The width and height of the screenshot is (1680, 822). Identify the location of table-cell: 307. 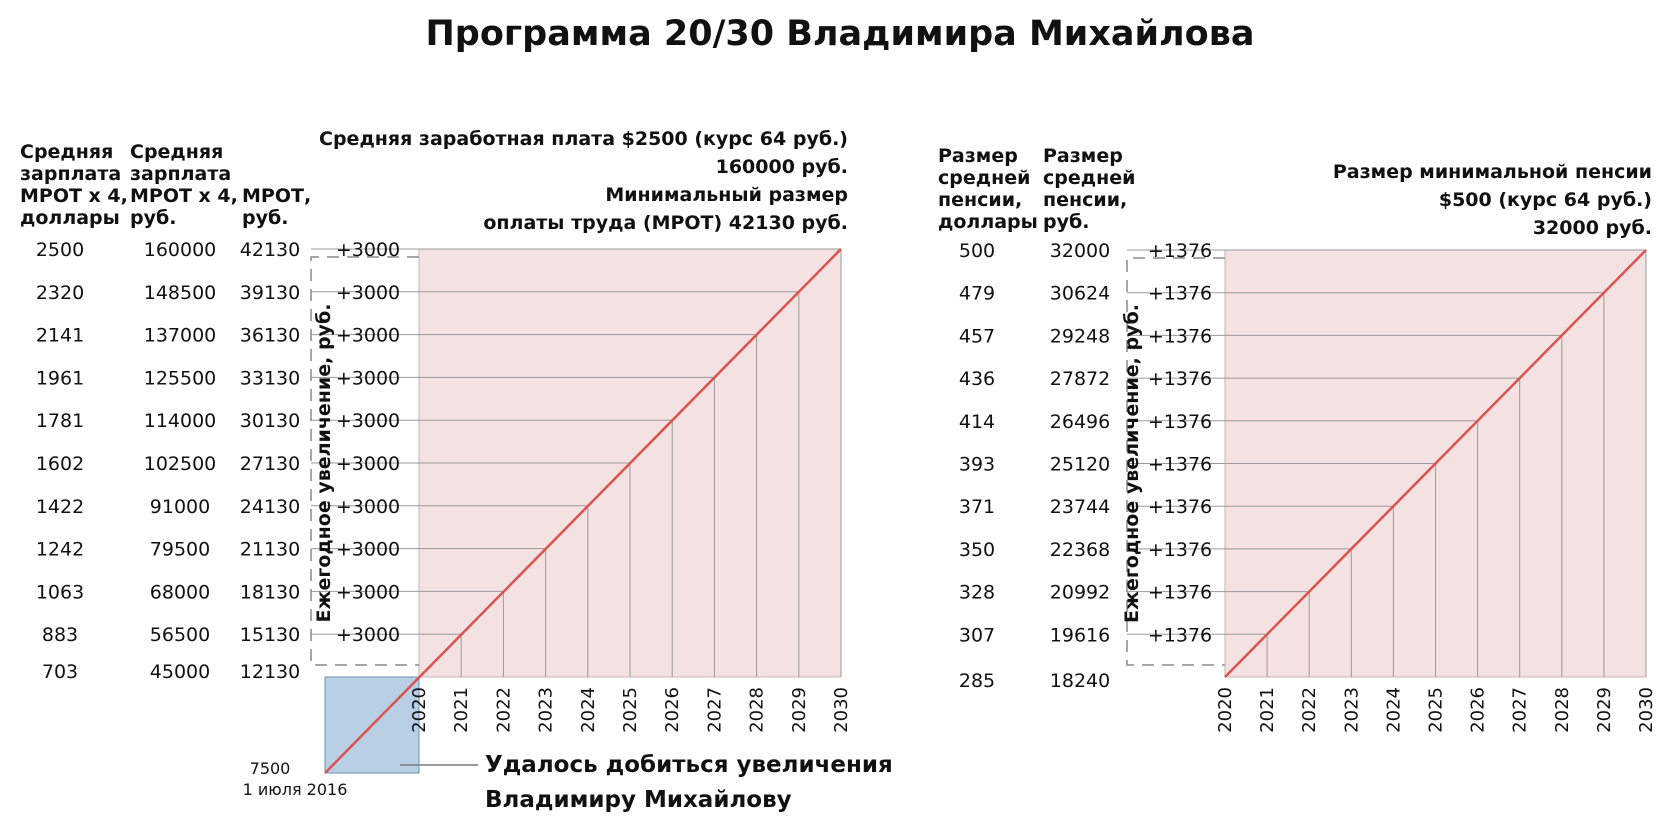
(977, 635).